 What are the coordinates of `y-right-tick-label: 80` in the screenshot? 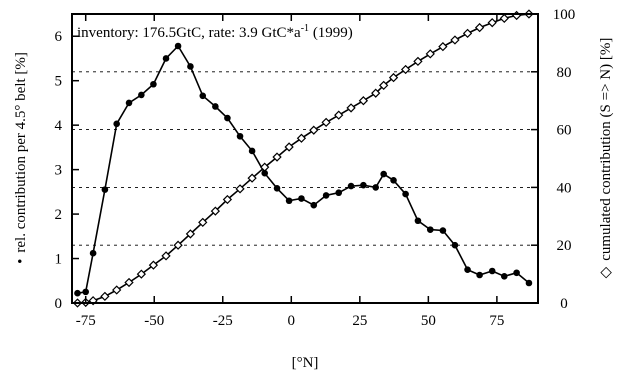 It's located at (564, 73).